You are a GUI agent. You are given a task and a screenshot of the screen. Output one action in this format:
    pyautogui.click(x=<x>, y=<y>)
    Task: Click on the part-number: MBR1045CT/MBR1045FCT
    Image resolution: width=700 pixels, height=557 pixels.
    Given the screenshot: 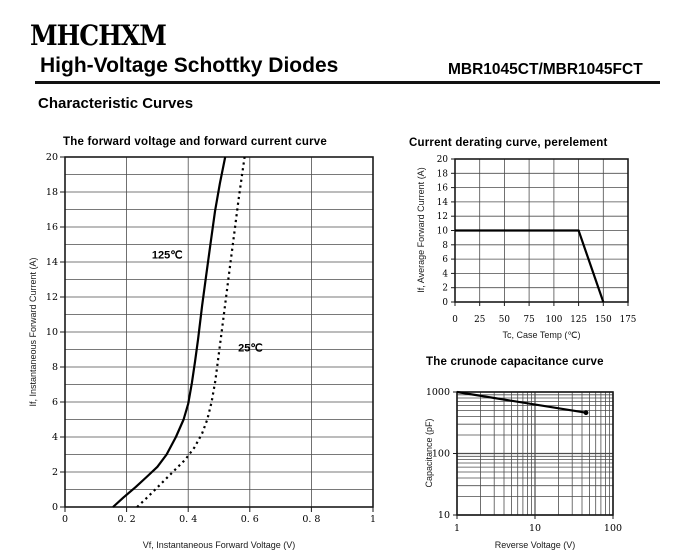 What is the action you would take?
    pyautogui.click(x=545, y=69)
    